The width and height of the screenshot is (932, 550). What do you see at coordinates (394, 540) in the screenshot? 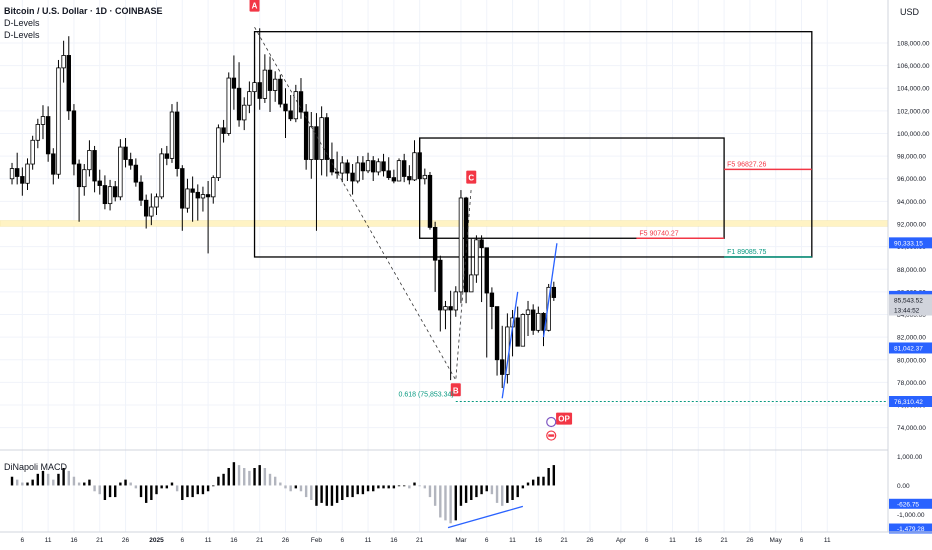
I see `time-tick-label: 16` at bounding box center [394, 540].